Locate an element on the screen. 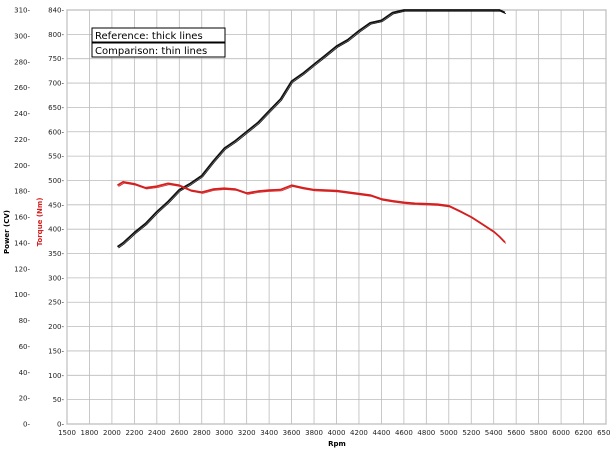  power-axis-title: Power (CV) is located at coordinates (7, 232).